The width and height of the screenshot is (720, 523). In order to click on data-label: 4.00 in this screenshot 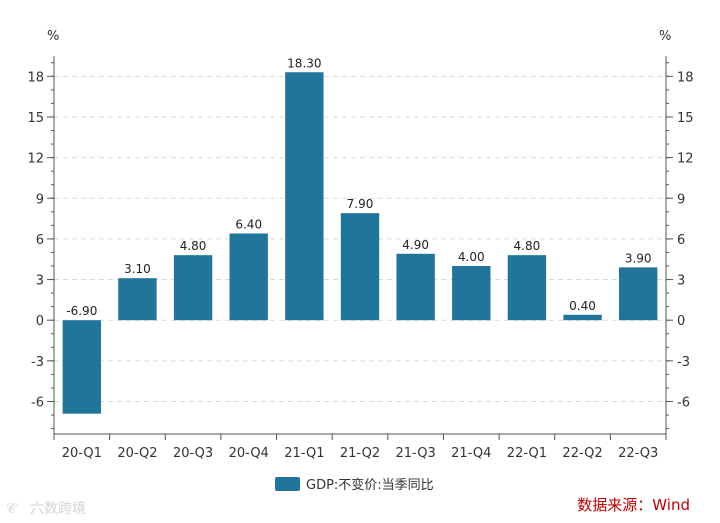, I will do `click(471, 257)`.